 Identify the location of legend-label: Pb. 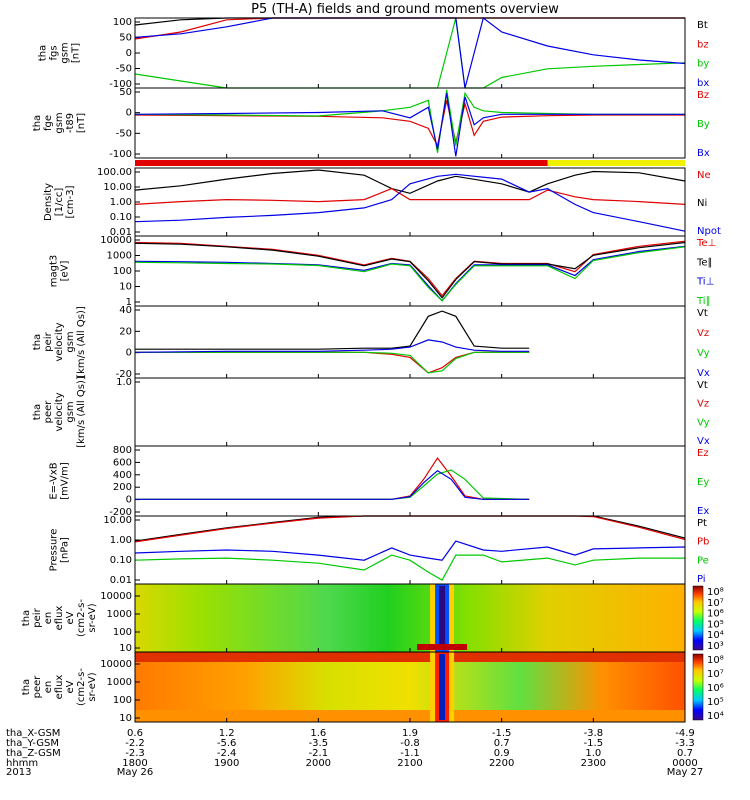
(703, 542).